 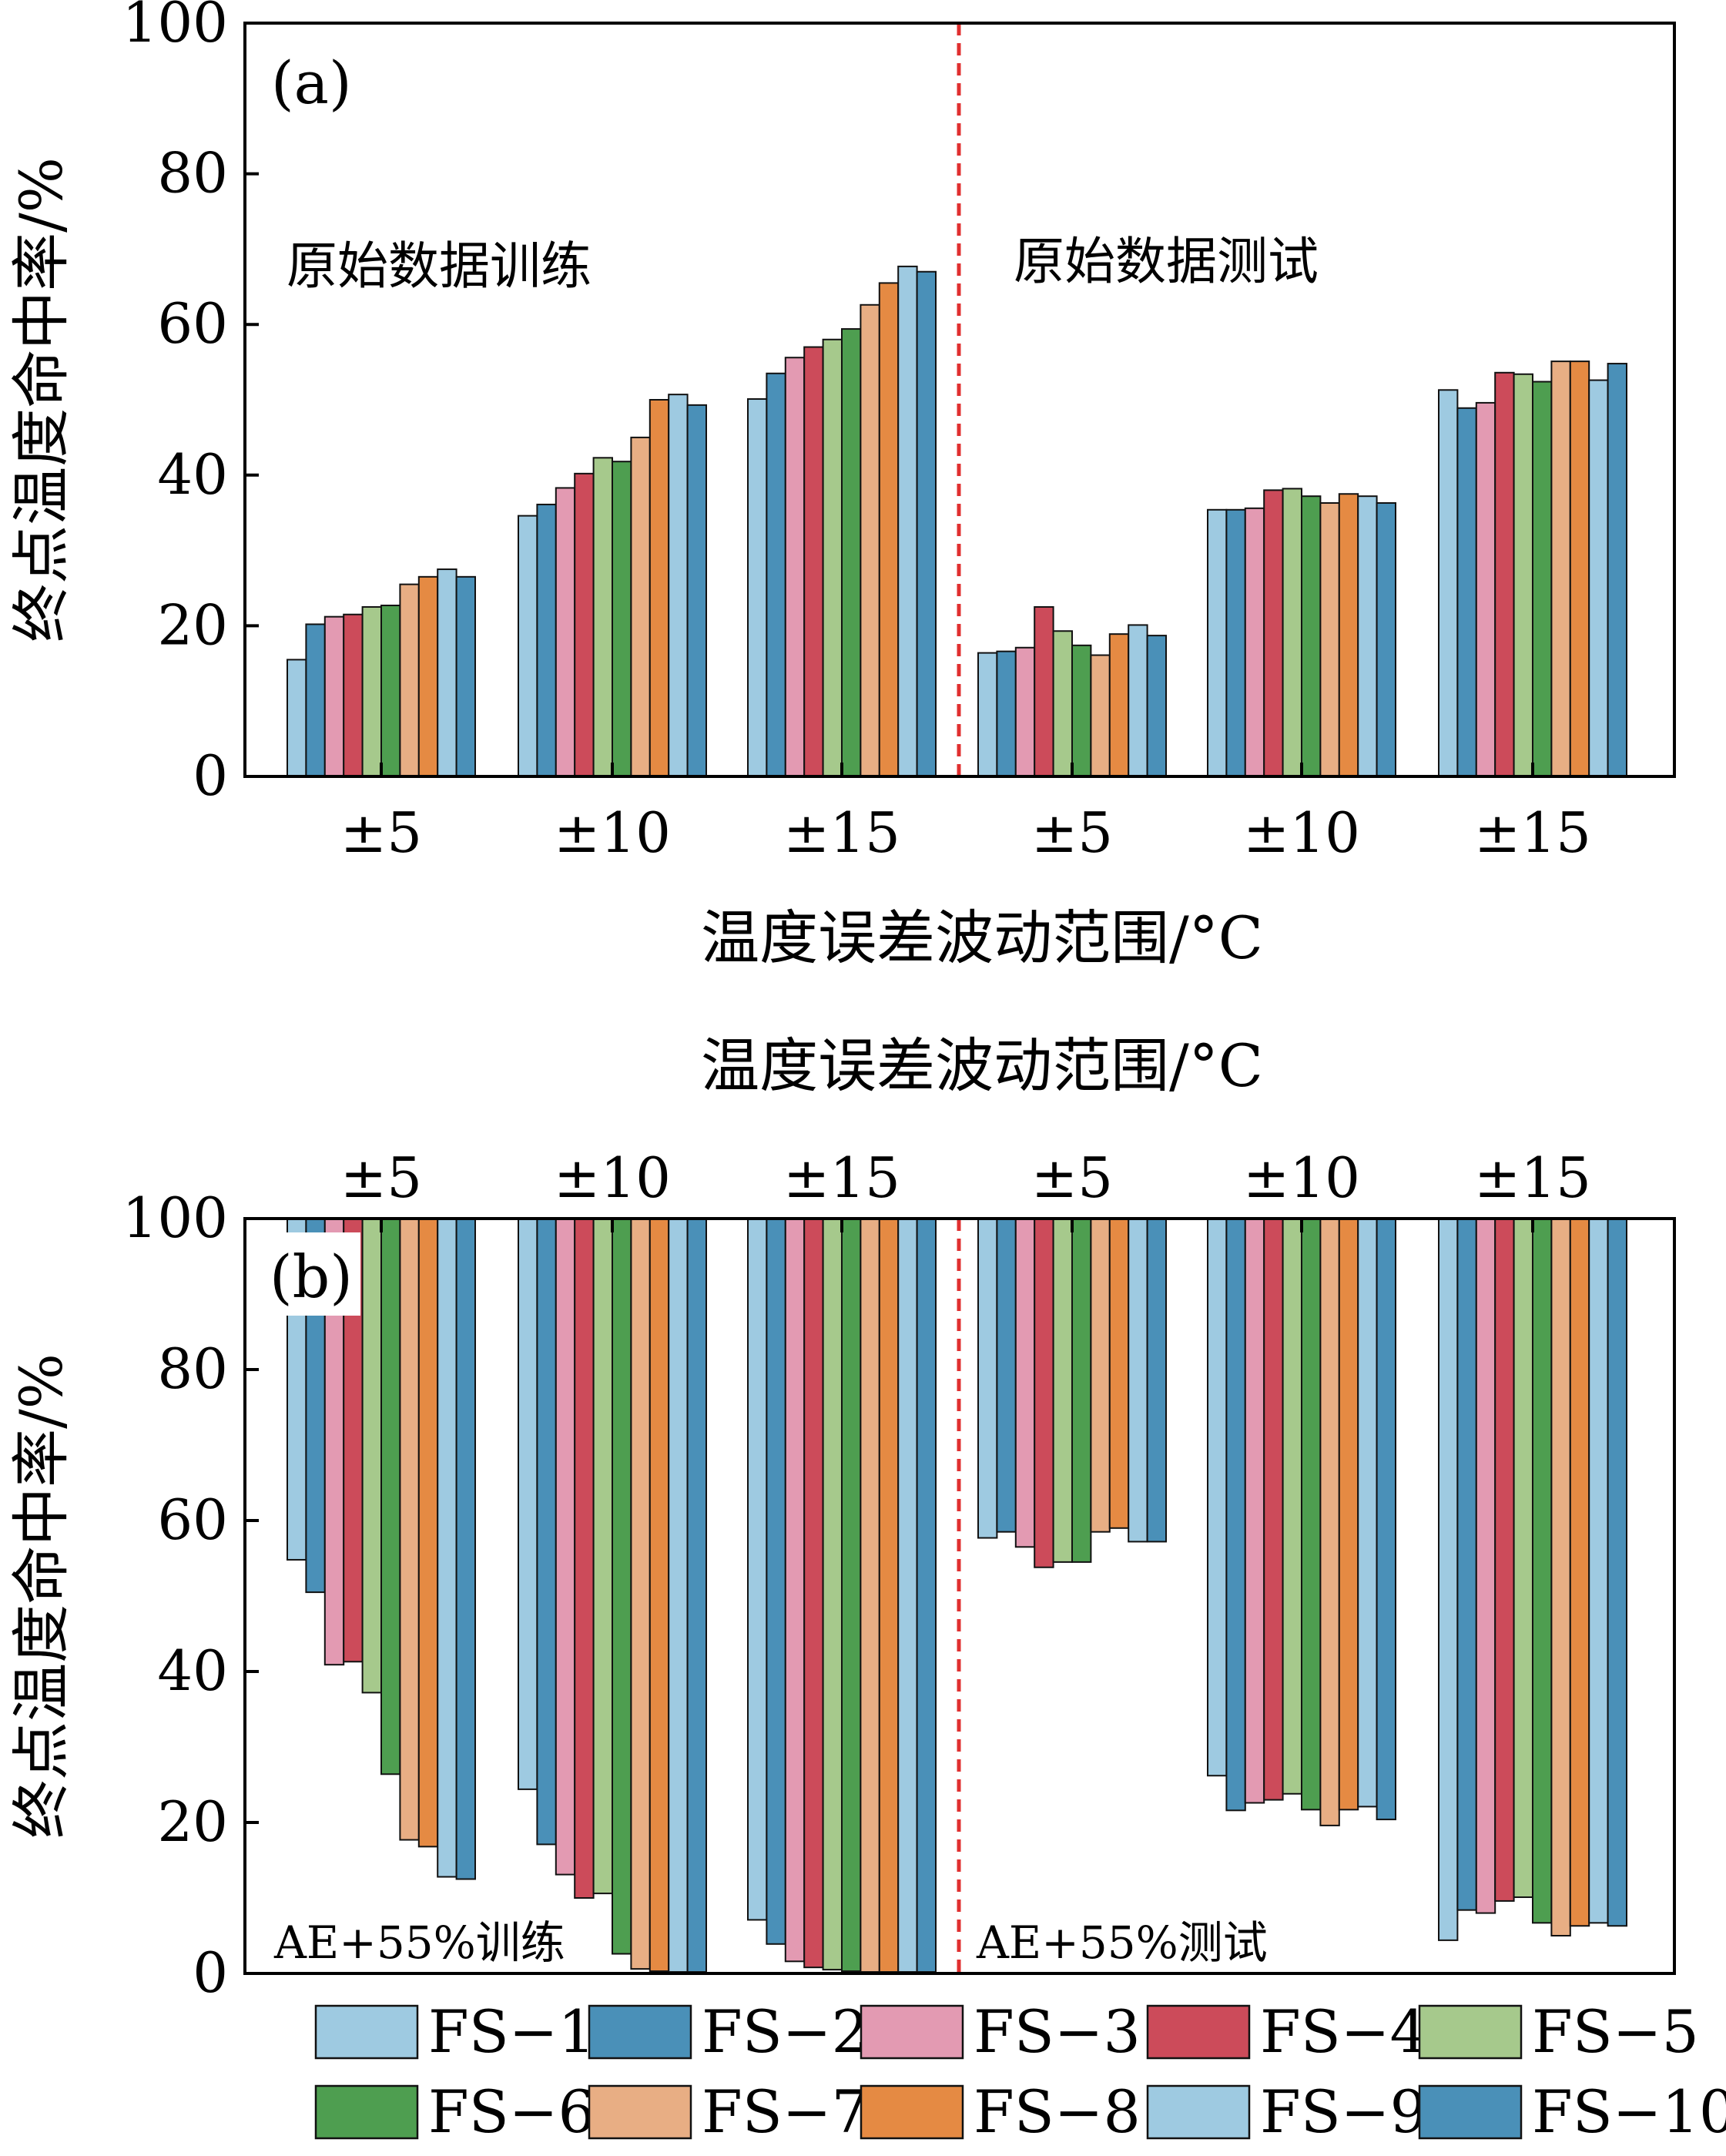 I want to click on panel-a-y-axis-label: 终点温度命中率/%, so click(x=41, y=399).